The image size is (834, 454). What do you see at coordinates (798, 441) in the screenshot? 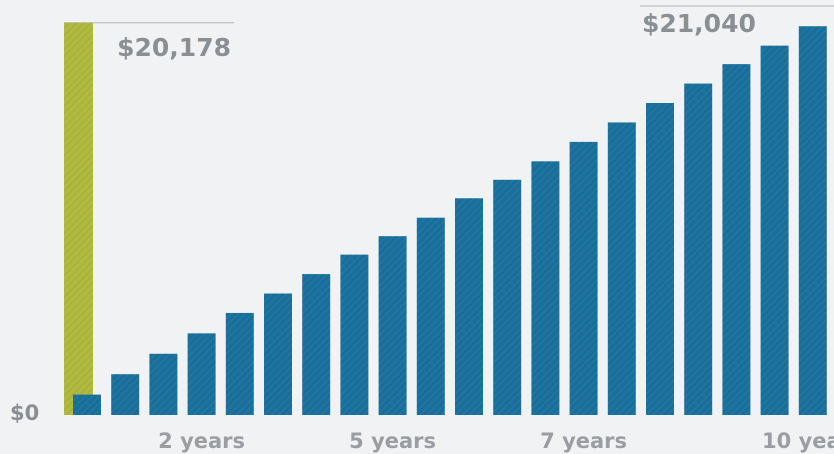
I see `x-tick-label: 10 years` at bounding box center [798, 441].